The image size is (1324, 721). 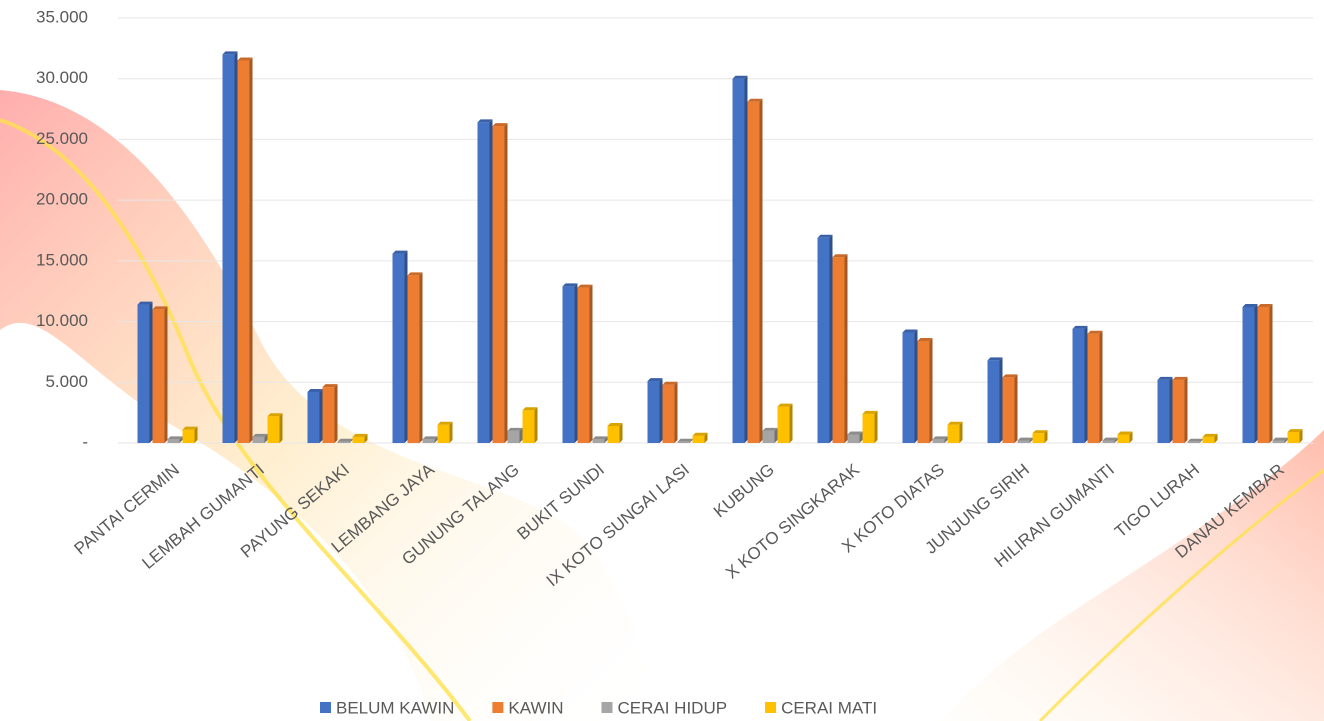 What do you see at coordinates (395, 707) in the screenshot?
I see `legend-label: BELUM KAWIN` at bounding box center [395, 707].